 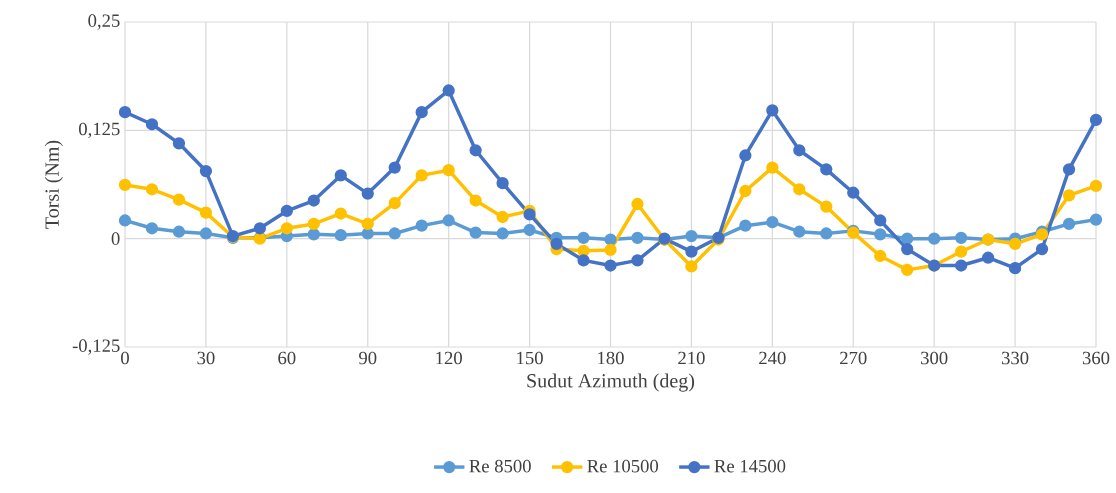 What do you see at coordinates (368, 358) in the screenshot?
I see `x-tick-label: 90` at bounding box center [368, 358].